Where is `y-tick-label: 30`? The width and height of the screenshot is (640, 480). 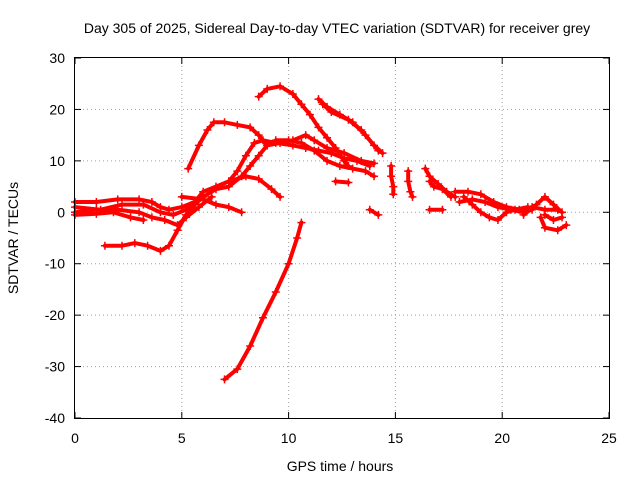 y-tick-label: 30 is located at coordinates (57, 58).